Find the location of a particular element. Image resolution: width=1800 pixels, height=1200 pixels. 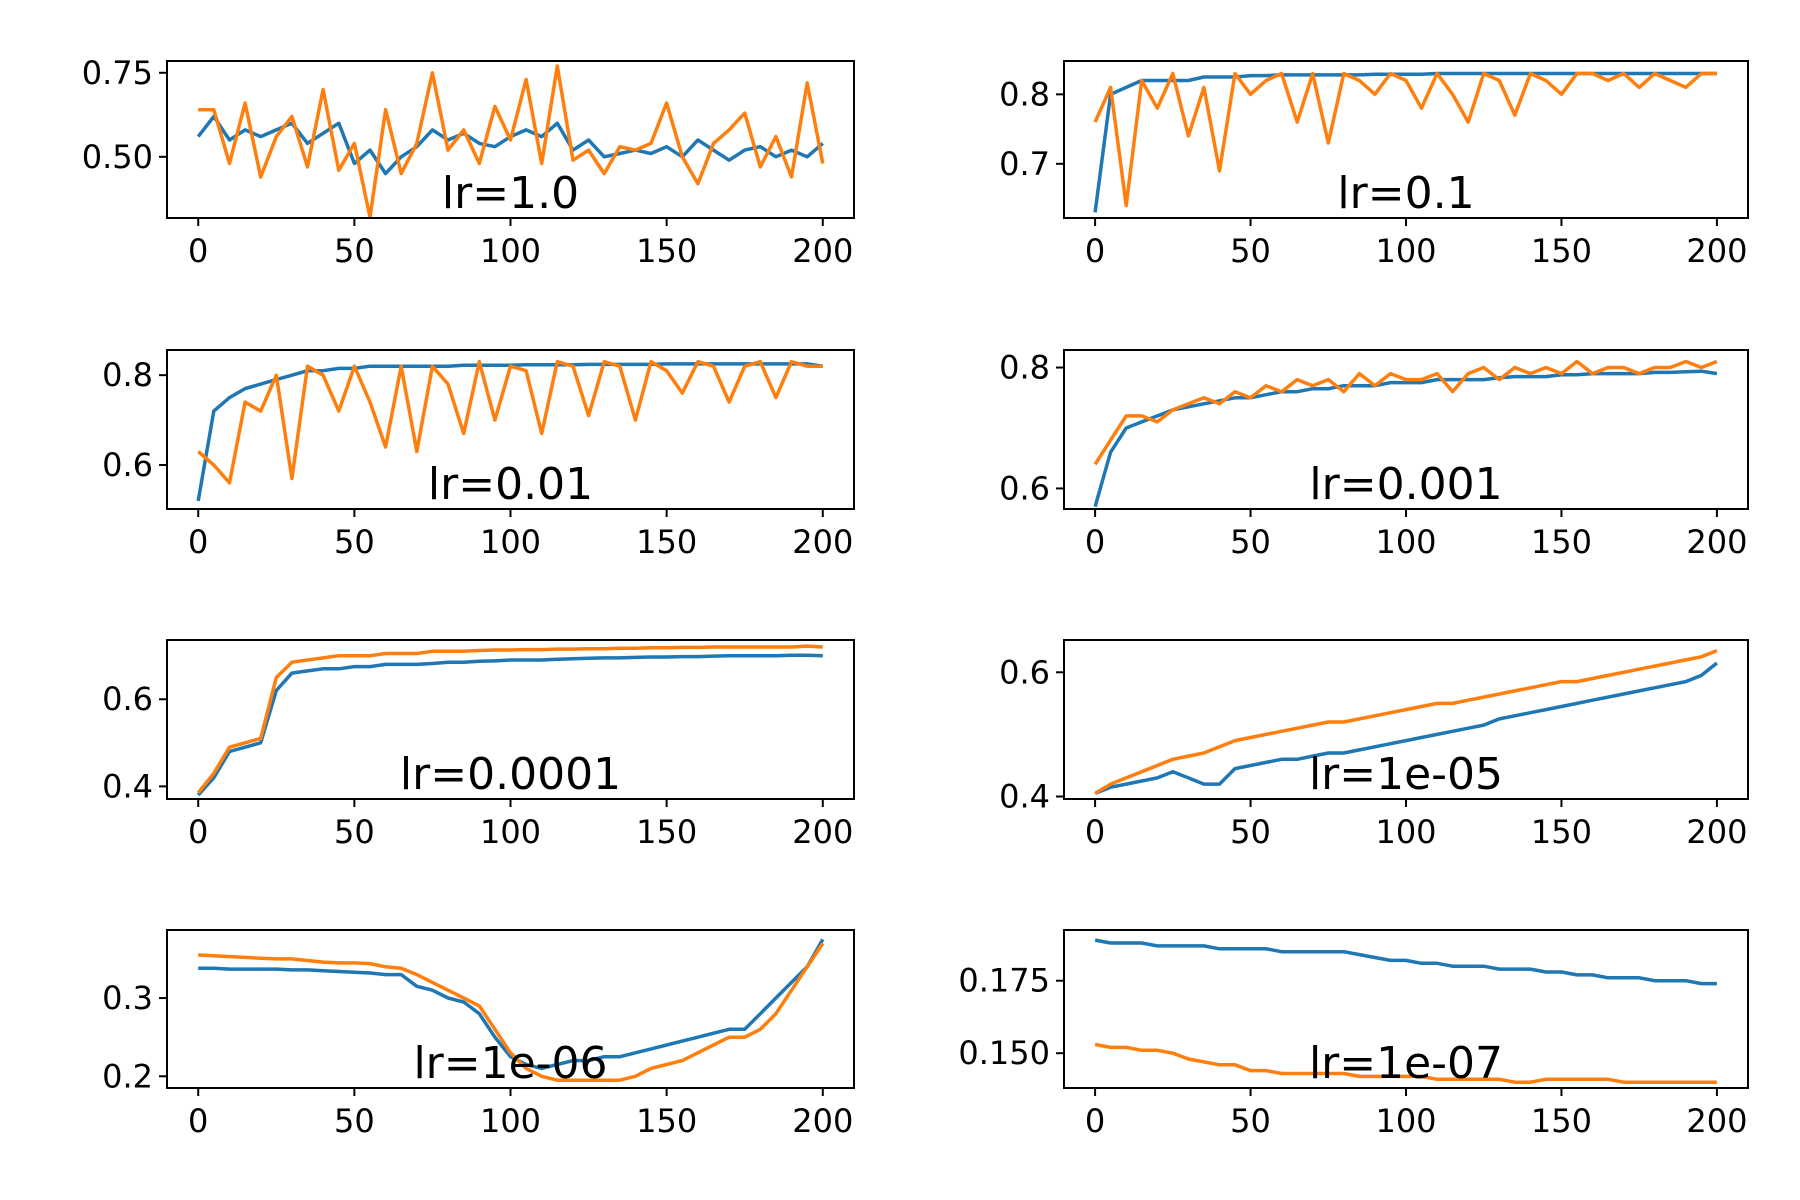

y-tick-label: 0.2 is located at coordinates (127, 1076).